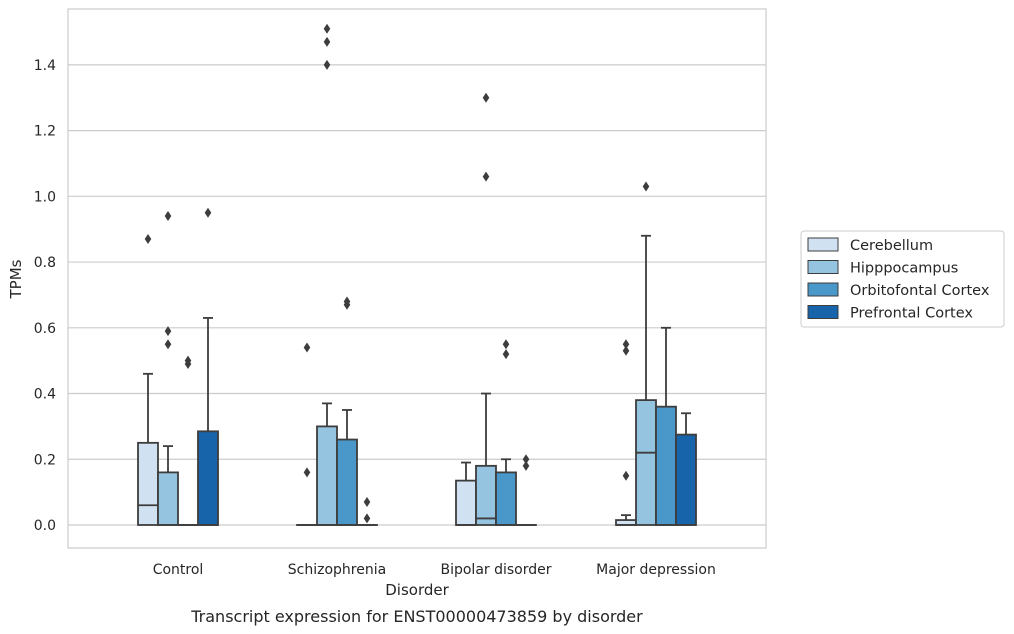 Image resolution: width=1014 pixels, height=634 pixels. What do you see at coordinates (920, 291) in the screenshot?
I see `legend-label: Orbitofontal Cortex` at bounding box center [920, 291].